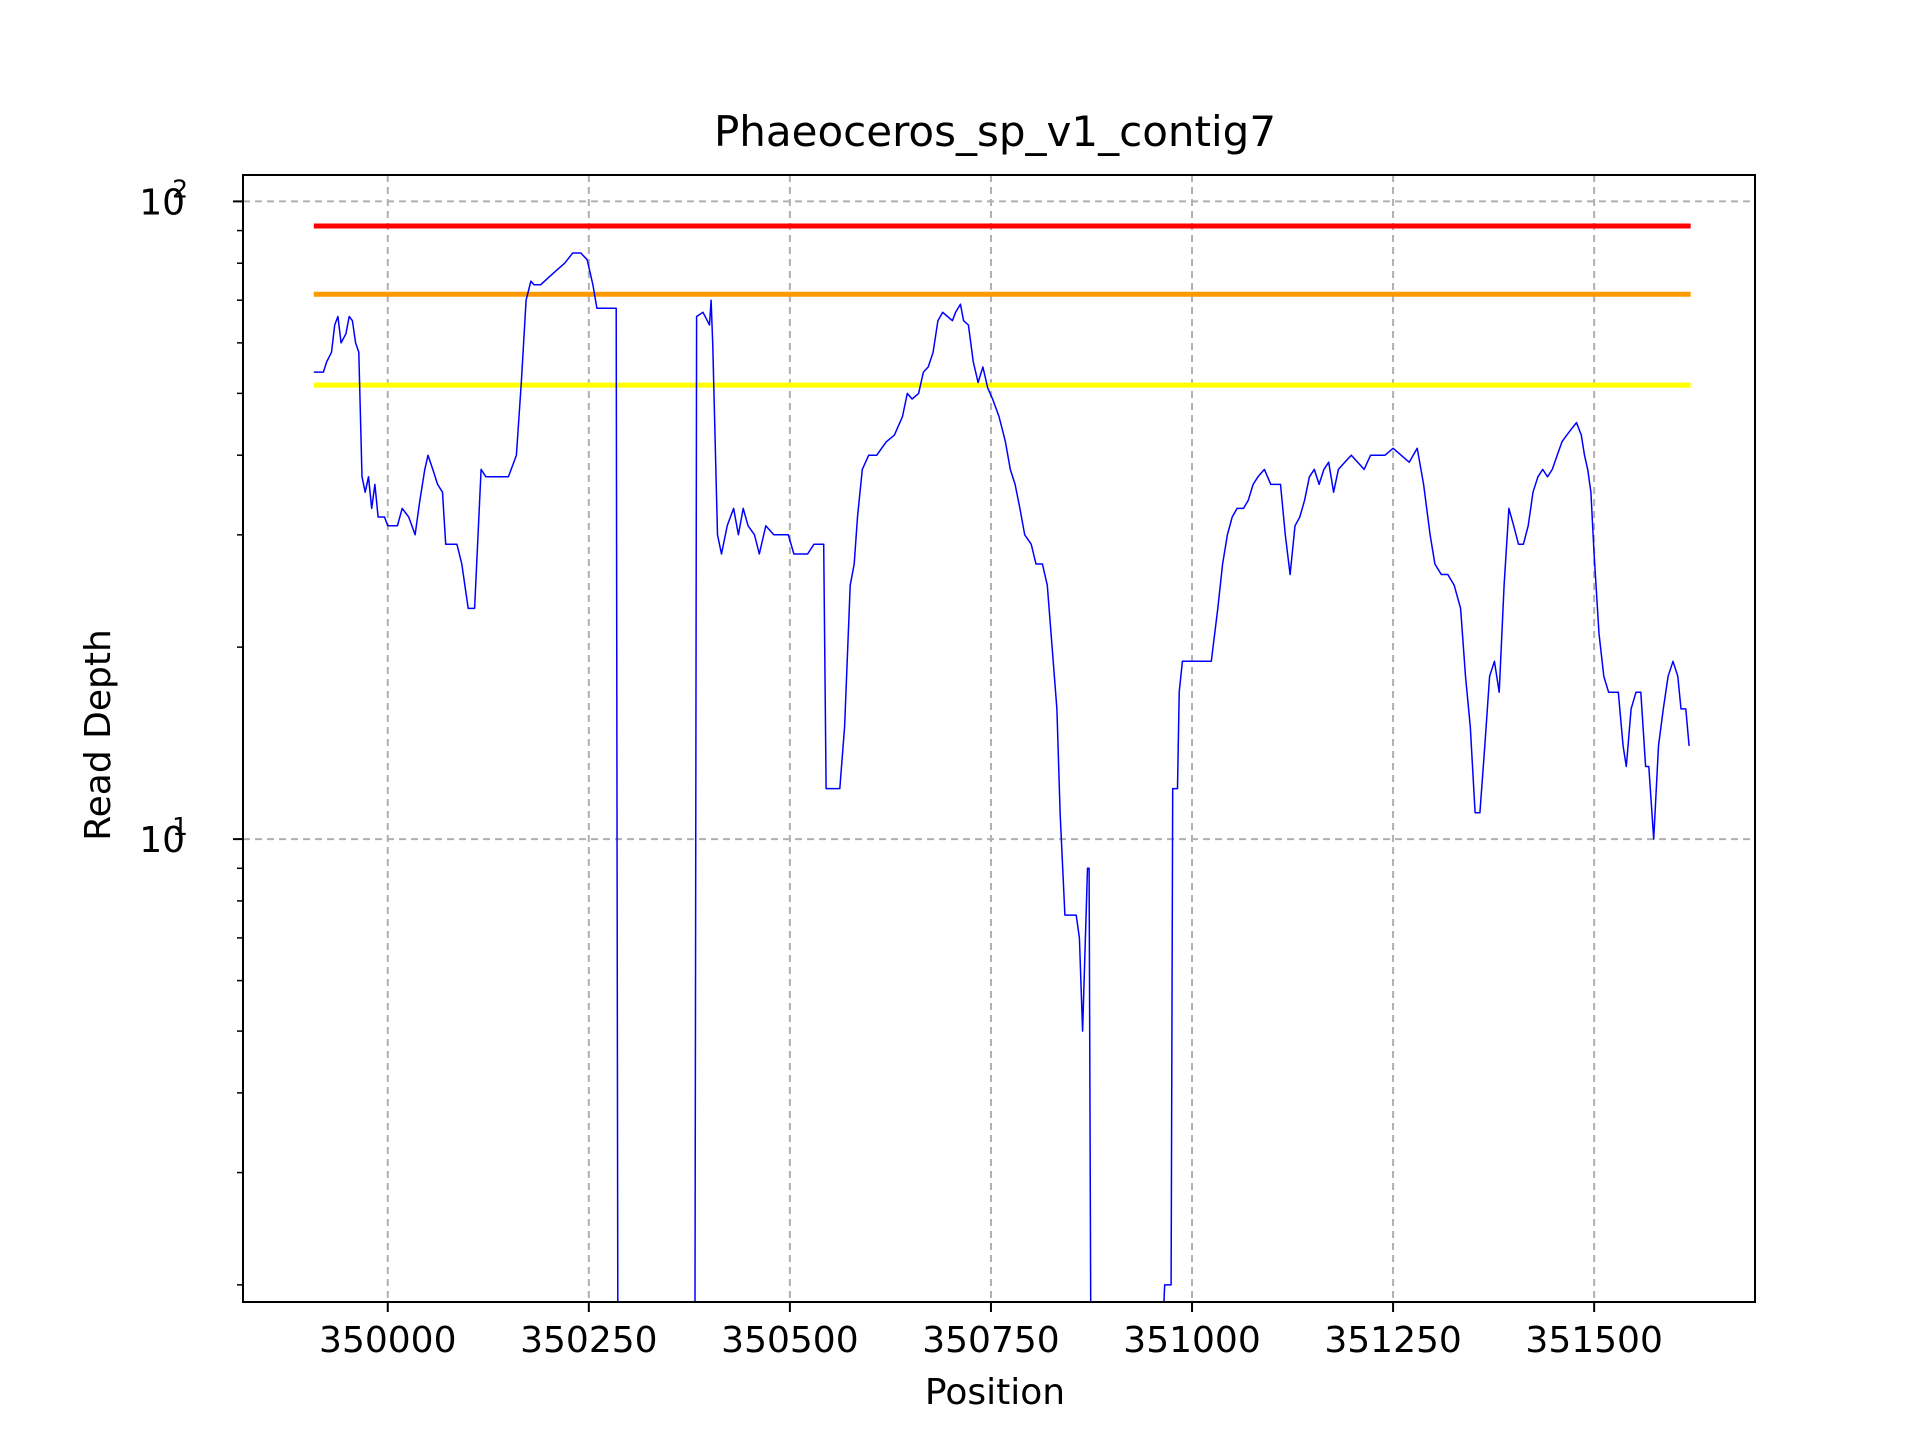 This screenshot has height=1444, width=1920. Describe the element at coordinates (1002, 305) in the screenshot. I see `reference-lines` at that location.